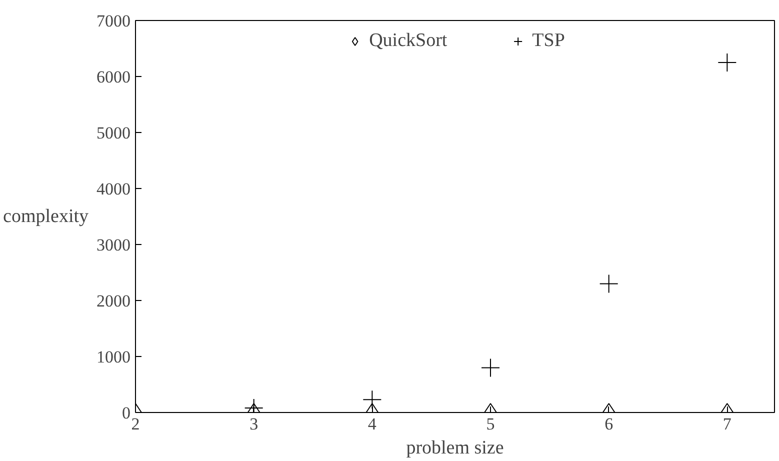  What do you see at coordinates (372, 424) in the screenshot?
I see `x-tick-label: 4` at bounding box center [372, 424].